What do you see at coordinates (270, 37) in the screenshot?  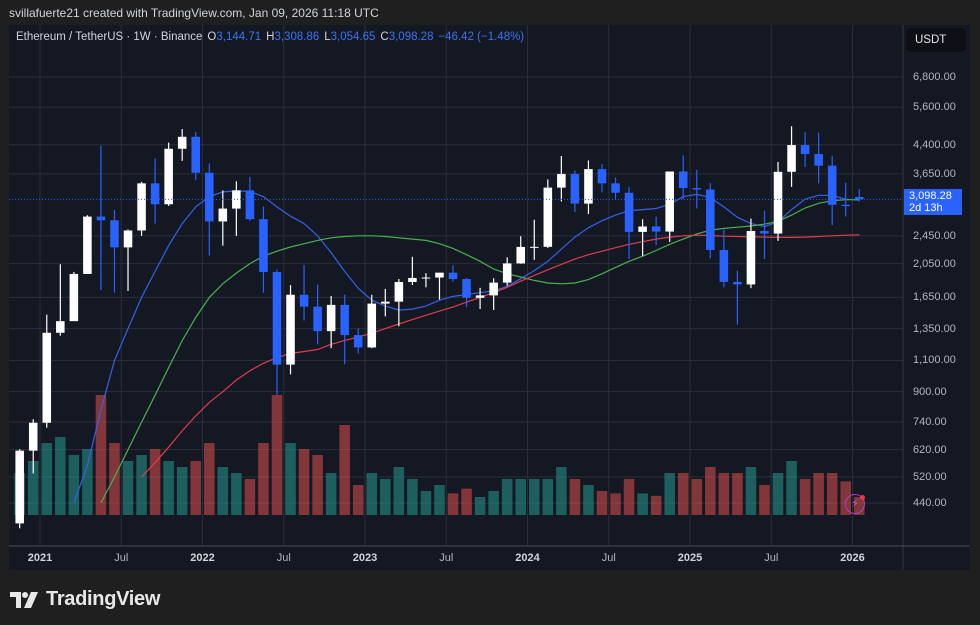 I see `high-label: H` at bounding box center [270, 37].